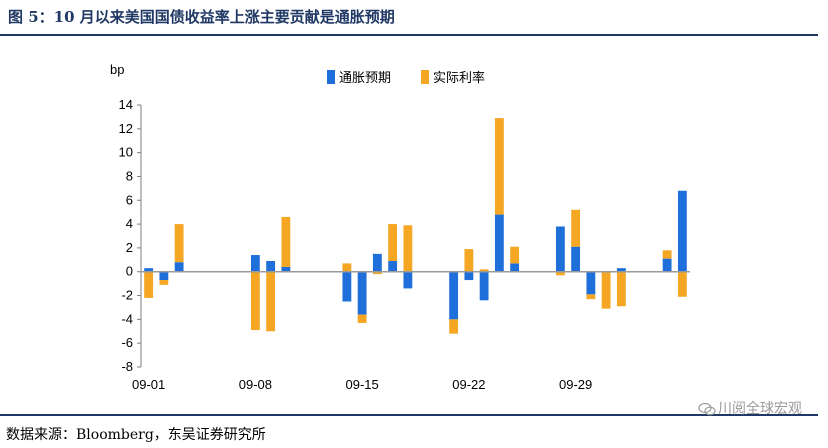 The width and height of the screenshot is (828, 448). What do you see at coordinates (362, 384) in the screenshot?
I see `x-tick-label: 09-15` at bounding box center [362, 384].